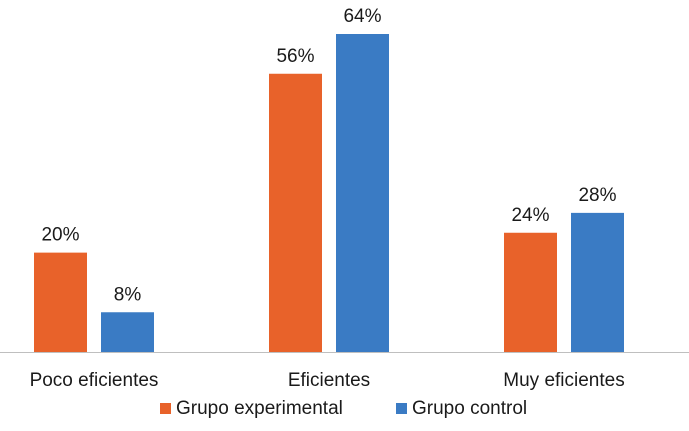  What do you see at coordinates (530, 215) in the screenshot?
I see `data-label-series-0-category-2: 24%` at bounding box center [530, 215].